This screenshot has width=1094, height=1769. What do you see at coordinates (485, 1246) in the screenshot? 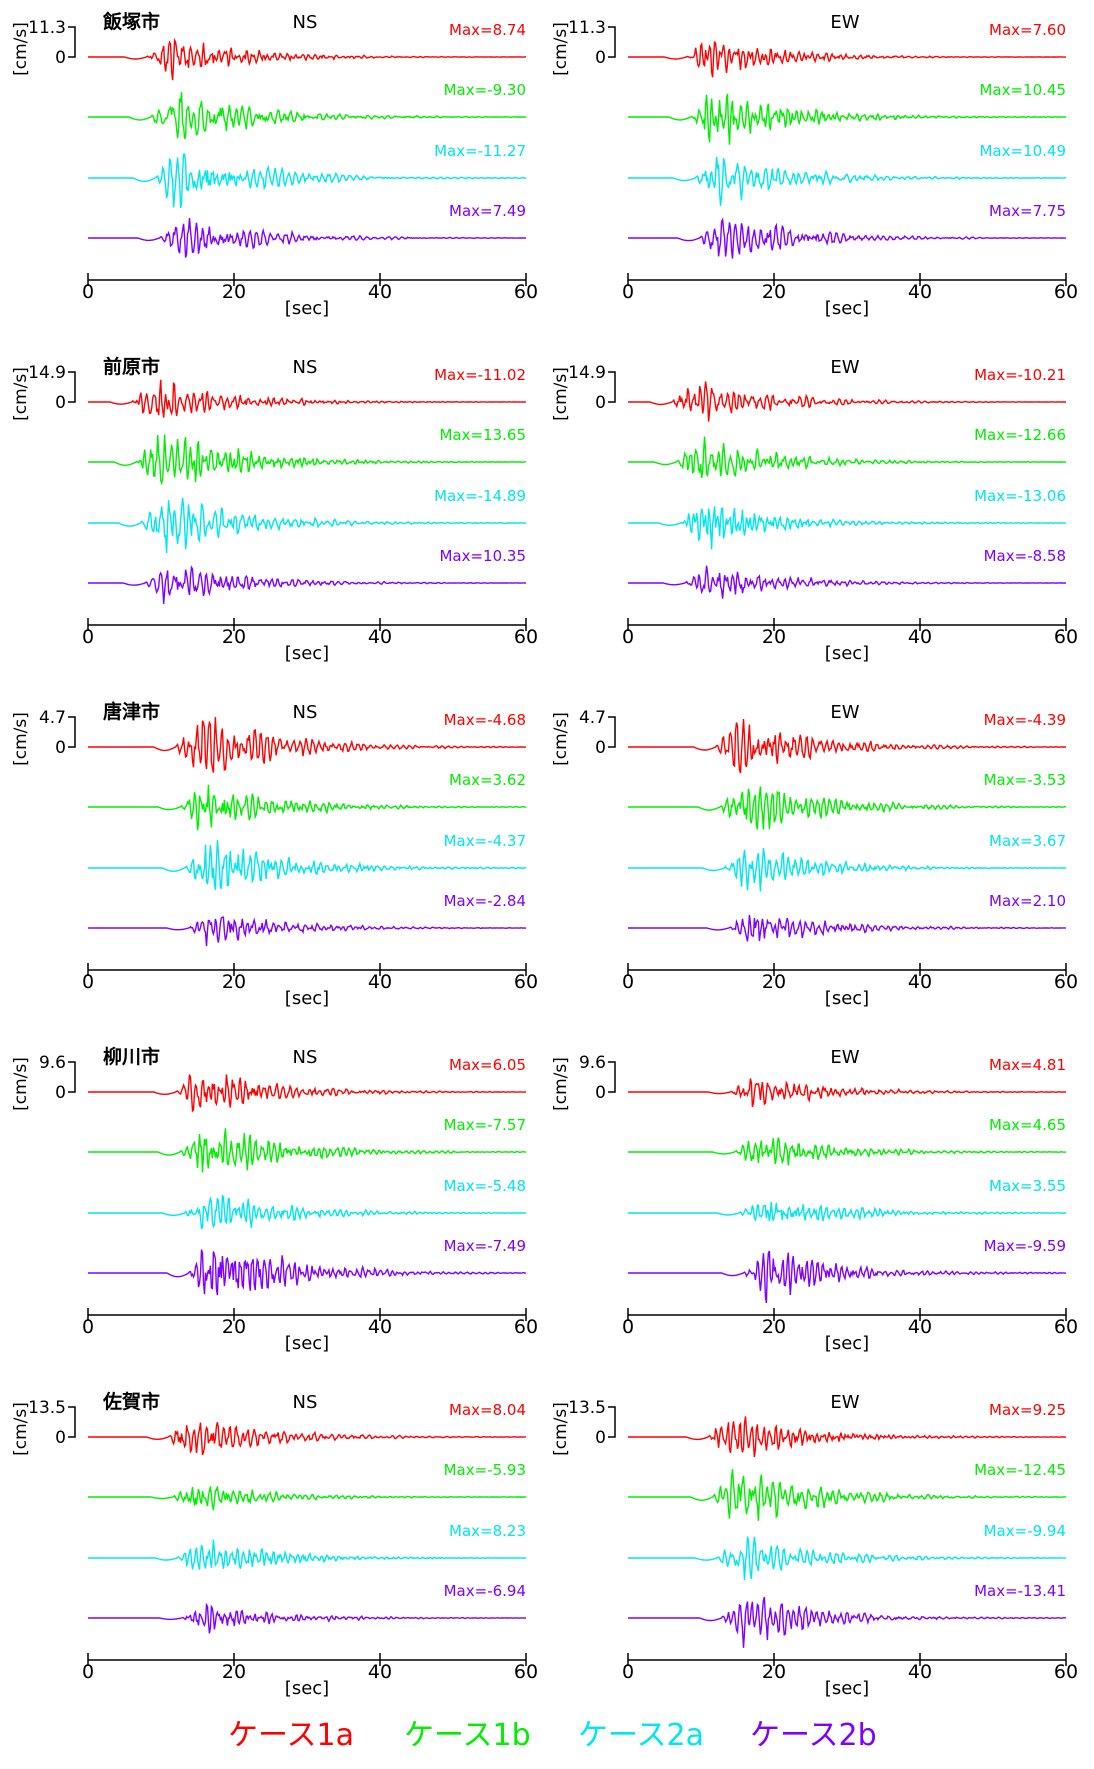
I see `max-label: Max=-7.49` at bounding box center [485, 1246].